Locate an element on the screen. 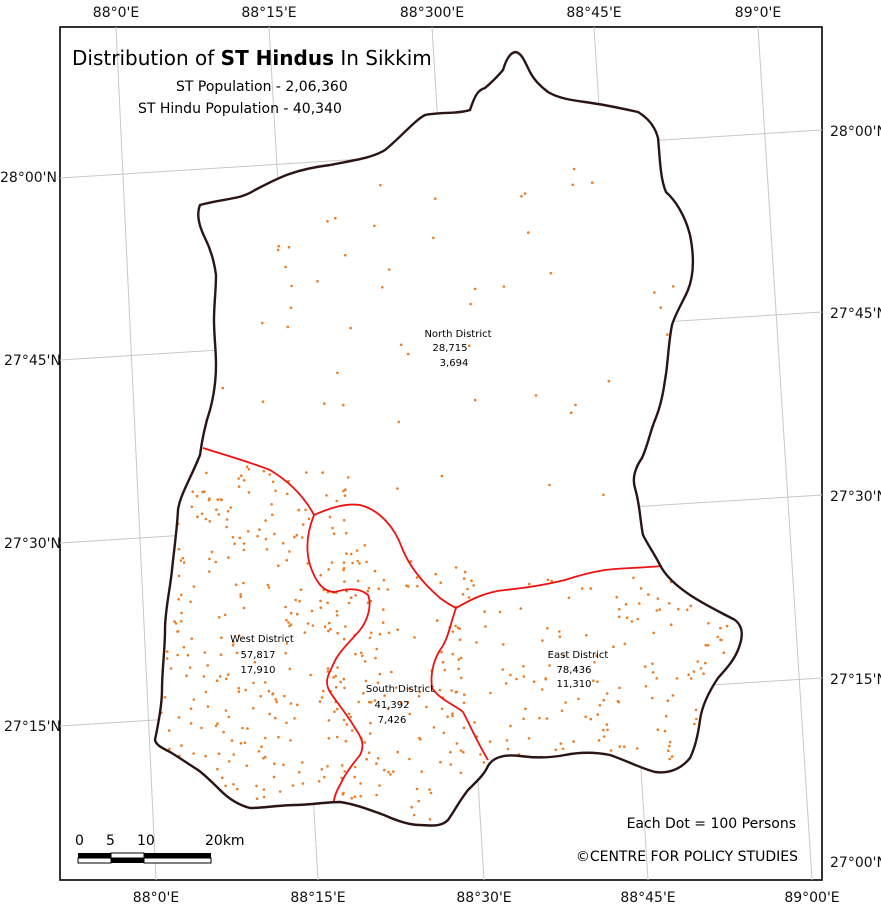 The width and height of the screenshot is (881, 909). district-name: South District is located at coordinates (400, 689).